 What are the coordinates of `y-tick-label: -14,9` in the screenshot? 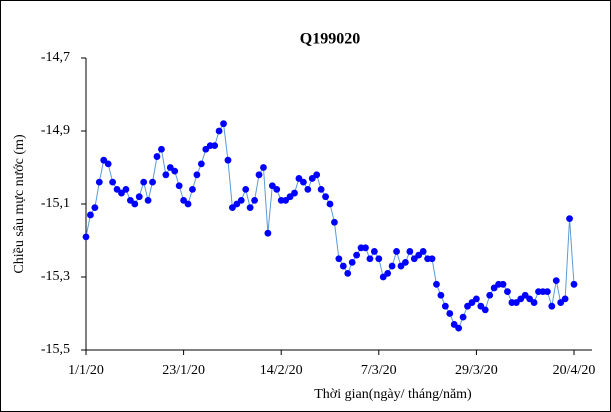 It's located at (55, 130).